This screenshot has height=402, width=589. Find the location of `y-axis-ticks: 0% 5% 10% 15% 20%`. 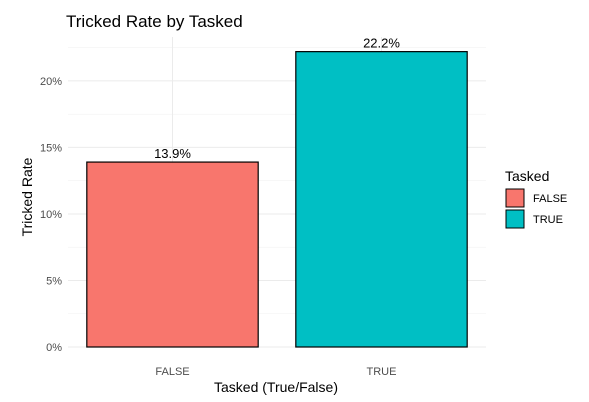

y-axis-ticks: 0% 5% 10% 15% 20% is located at coordinates (51, 215).